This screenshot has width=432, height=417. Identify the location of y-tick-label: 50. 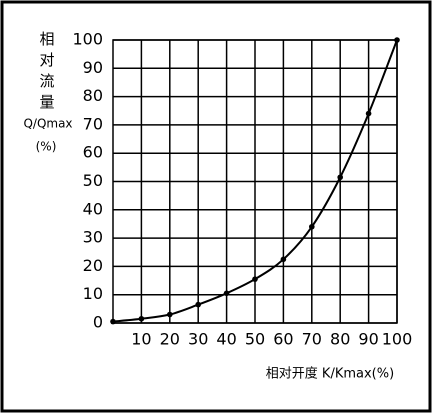
(93, 180).